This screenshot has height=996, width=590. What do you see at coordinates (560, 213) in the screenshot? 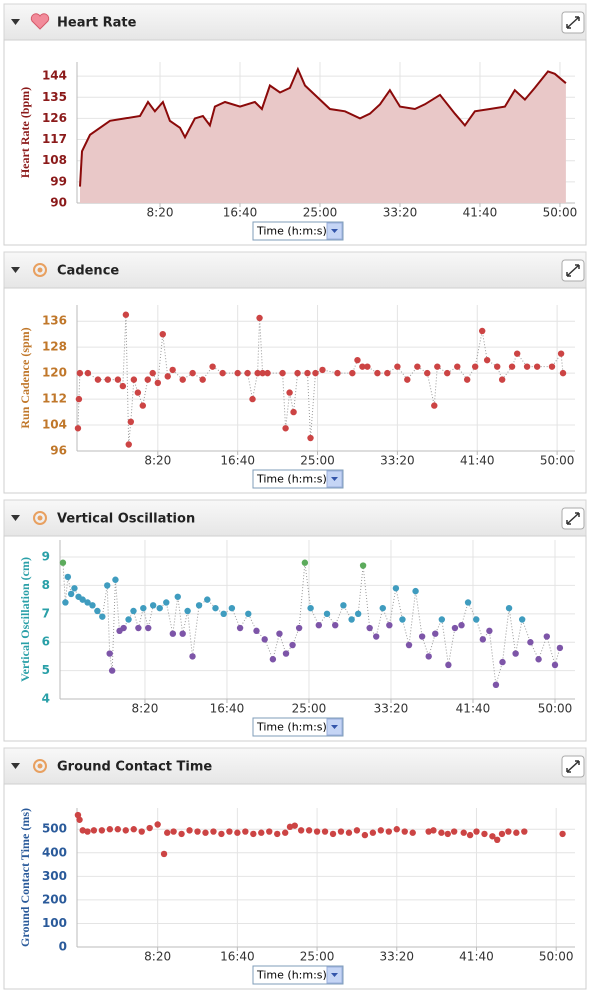
I see `x-tick-label: 50:00` at bounding box center [560, 213].